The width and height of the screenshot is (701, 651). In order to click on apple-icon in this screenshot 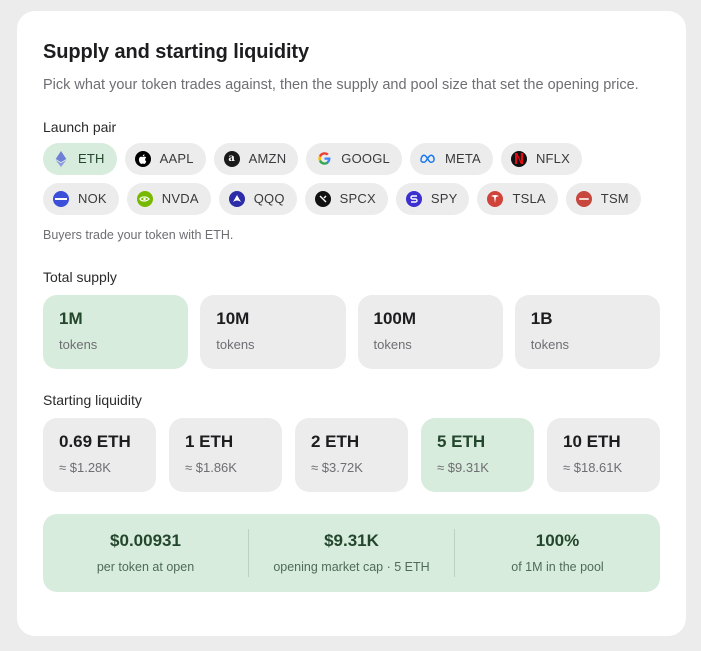, I will do `click(142, 158)`.